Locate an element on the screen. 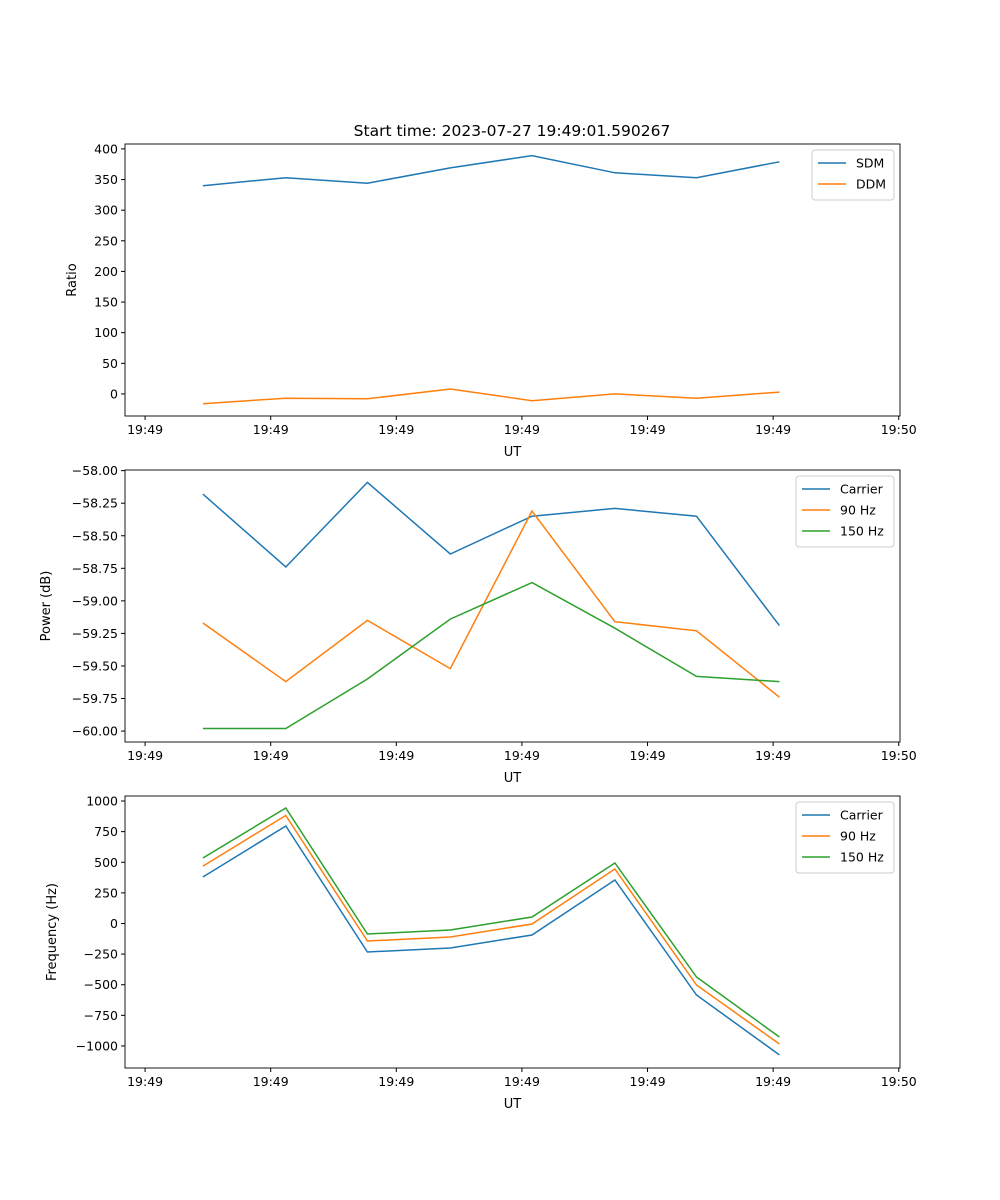 The width and height of the screenshot is (1000, 1200). y-tick-label: 150 is located at coordinates (106, 302).